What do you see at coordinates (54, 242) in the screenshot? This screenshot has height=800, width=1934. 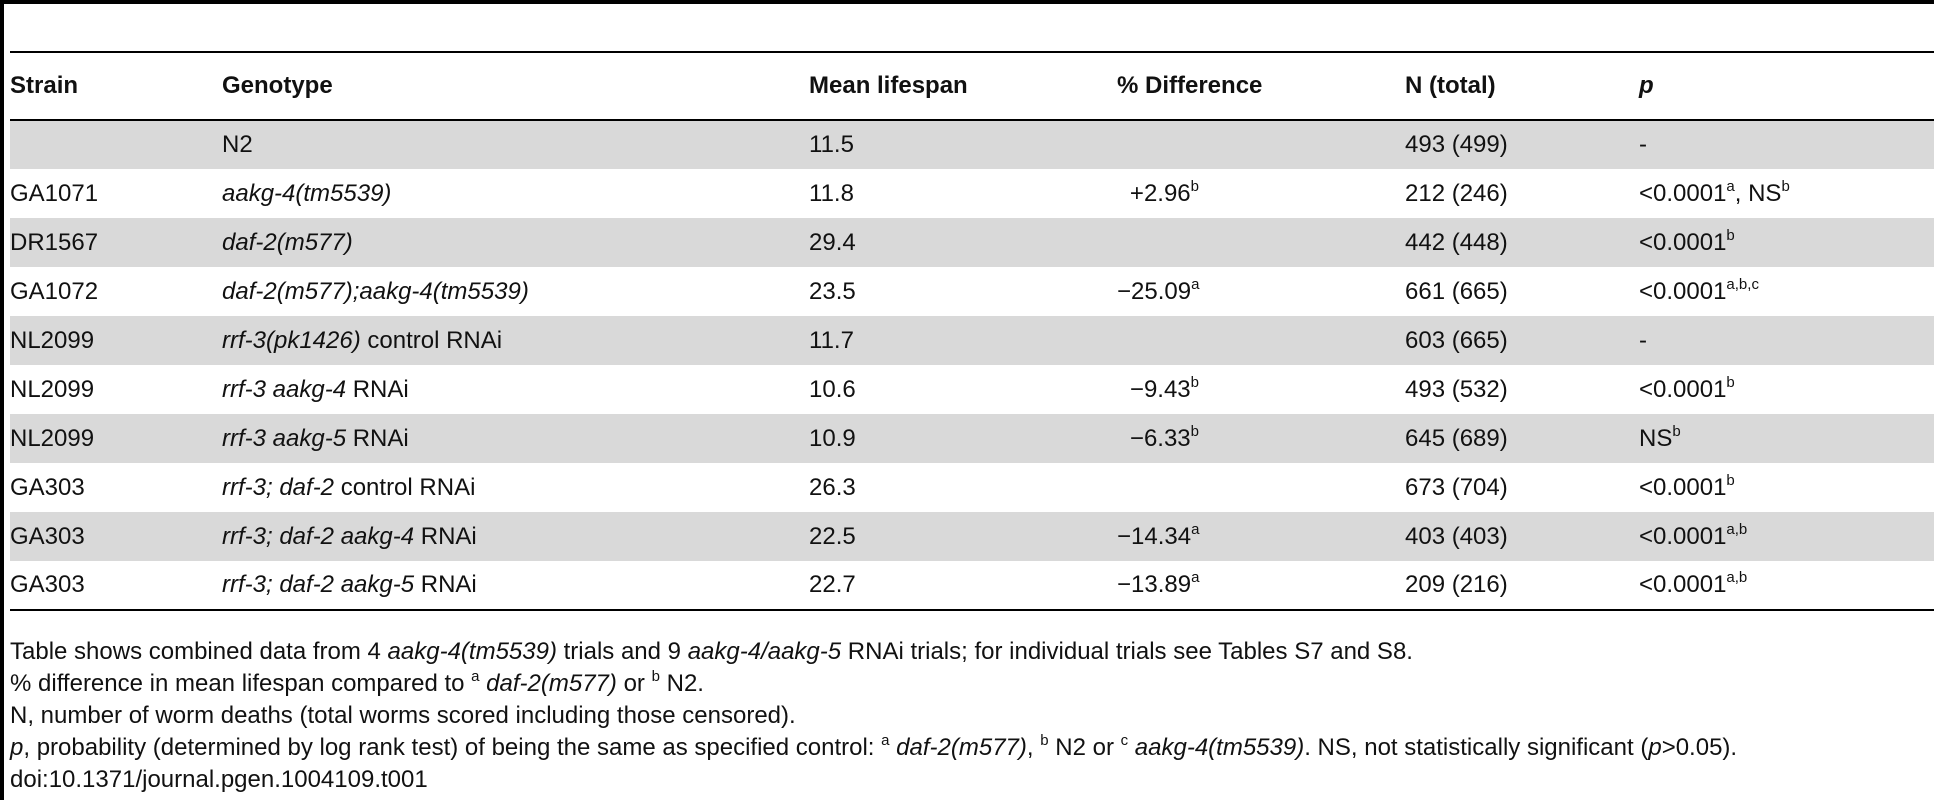 I see `cell-strain: DR1567` at bounding box center [54, 242].